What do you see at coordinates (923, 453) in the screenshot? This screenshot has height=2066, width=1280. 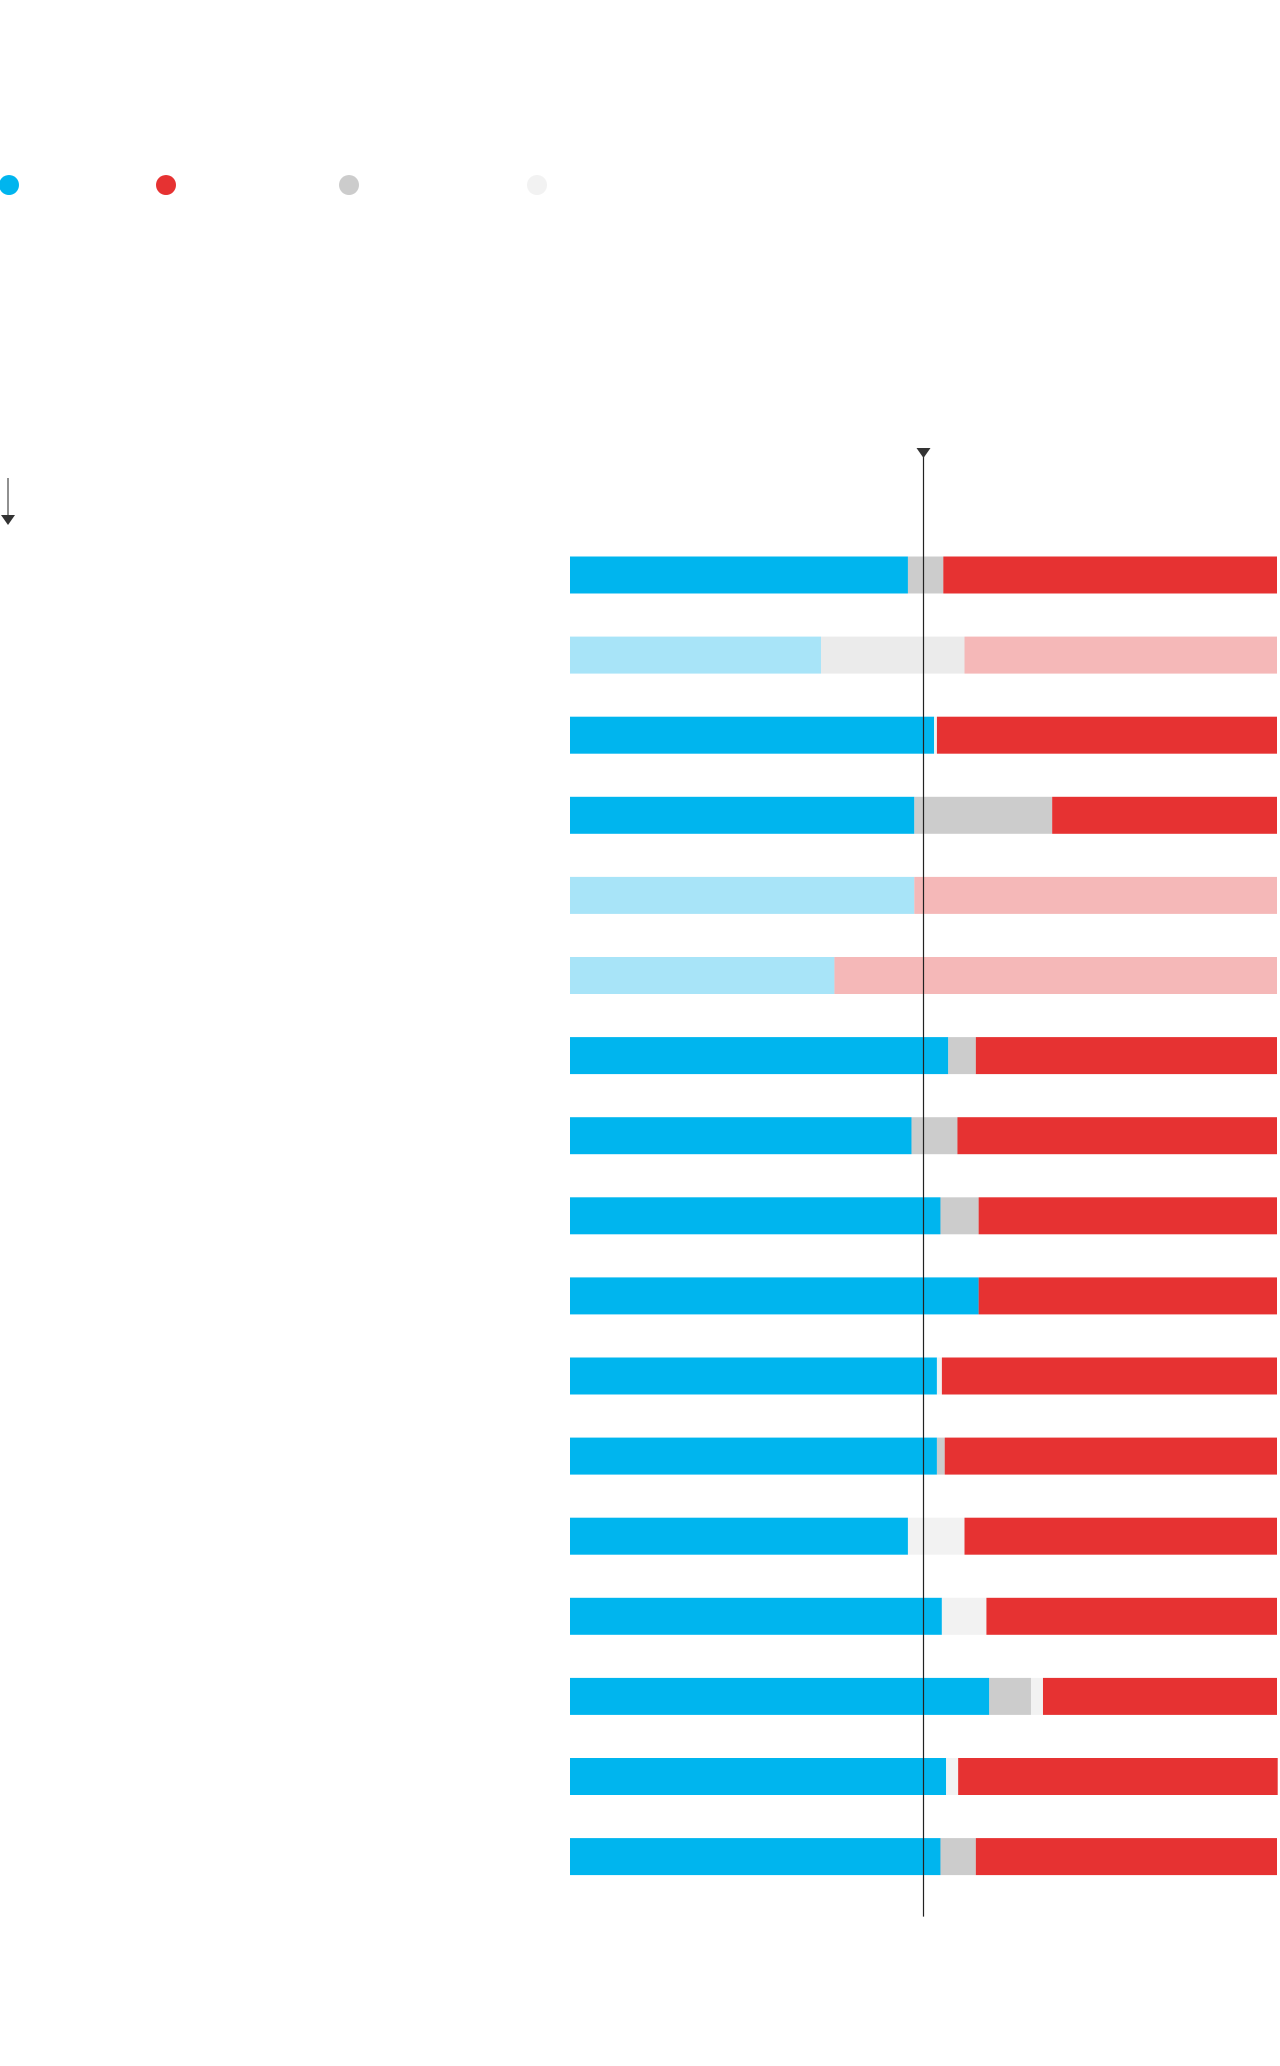 I see `reference-marker` at bounding box center [923, 453].